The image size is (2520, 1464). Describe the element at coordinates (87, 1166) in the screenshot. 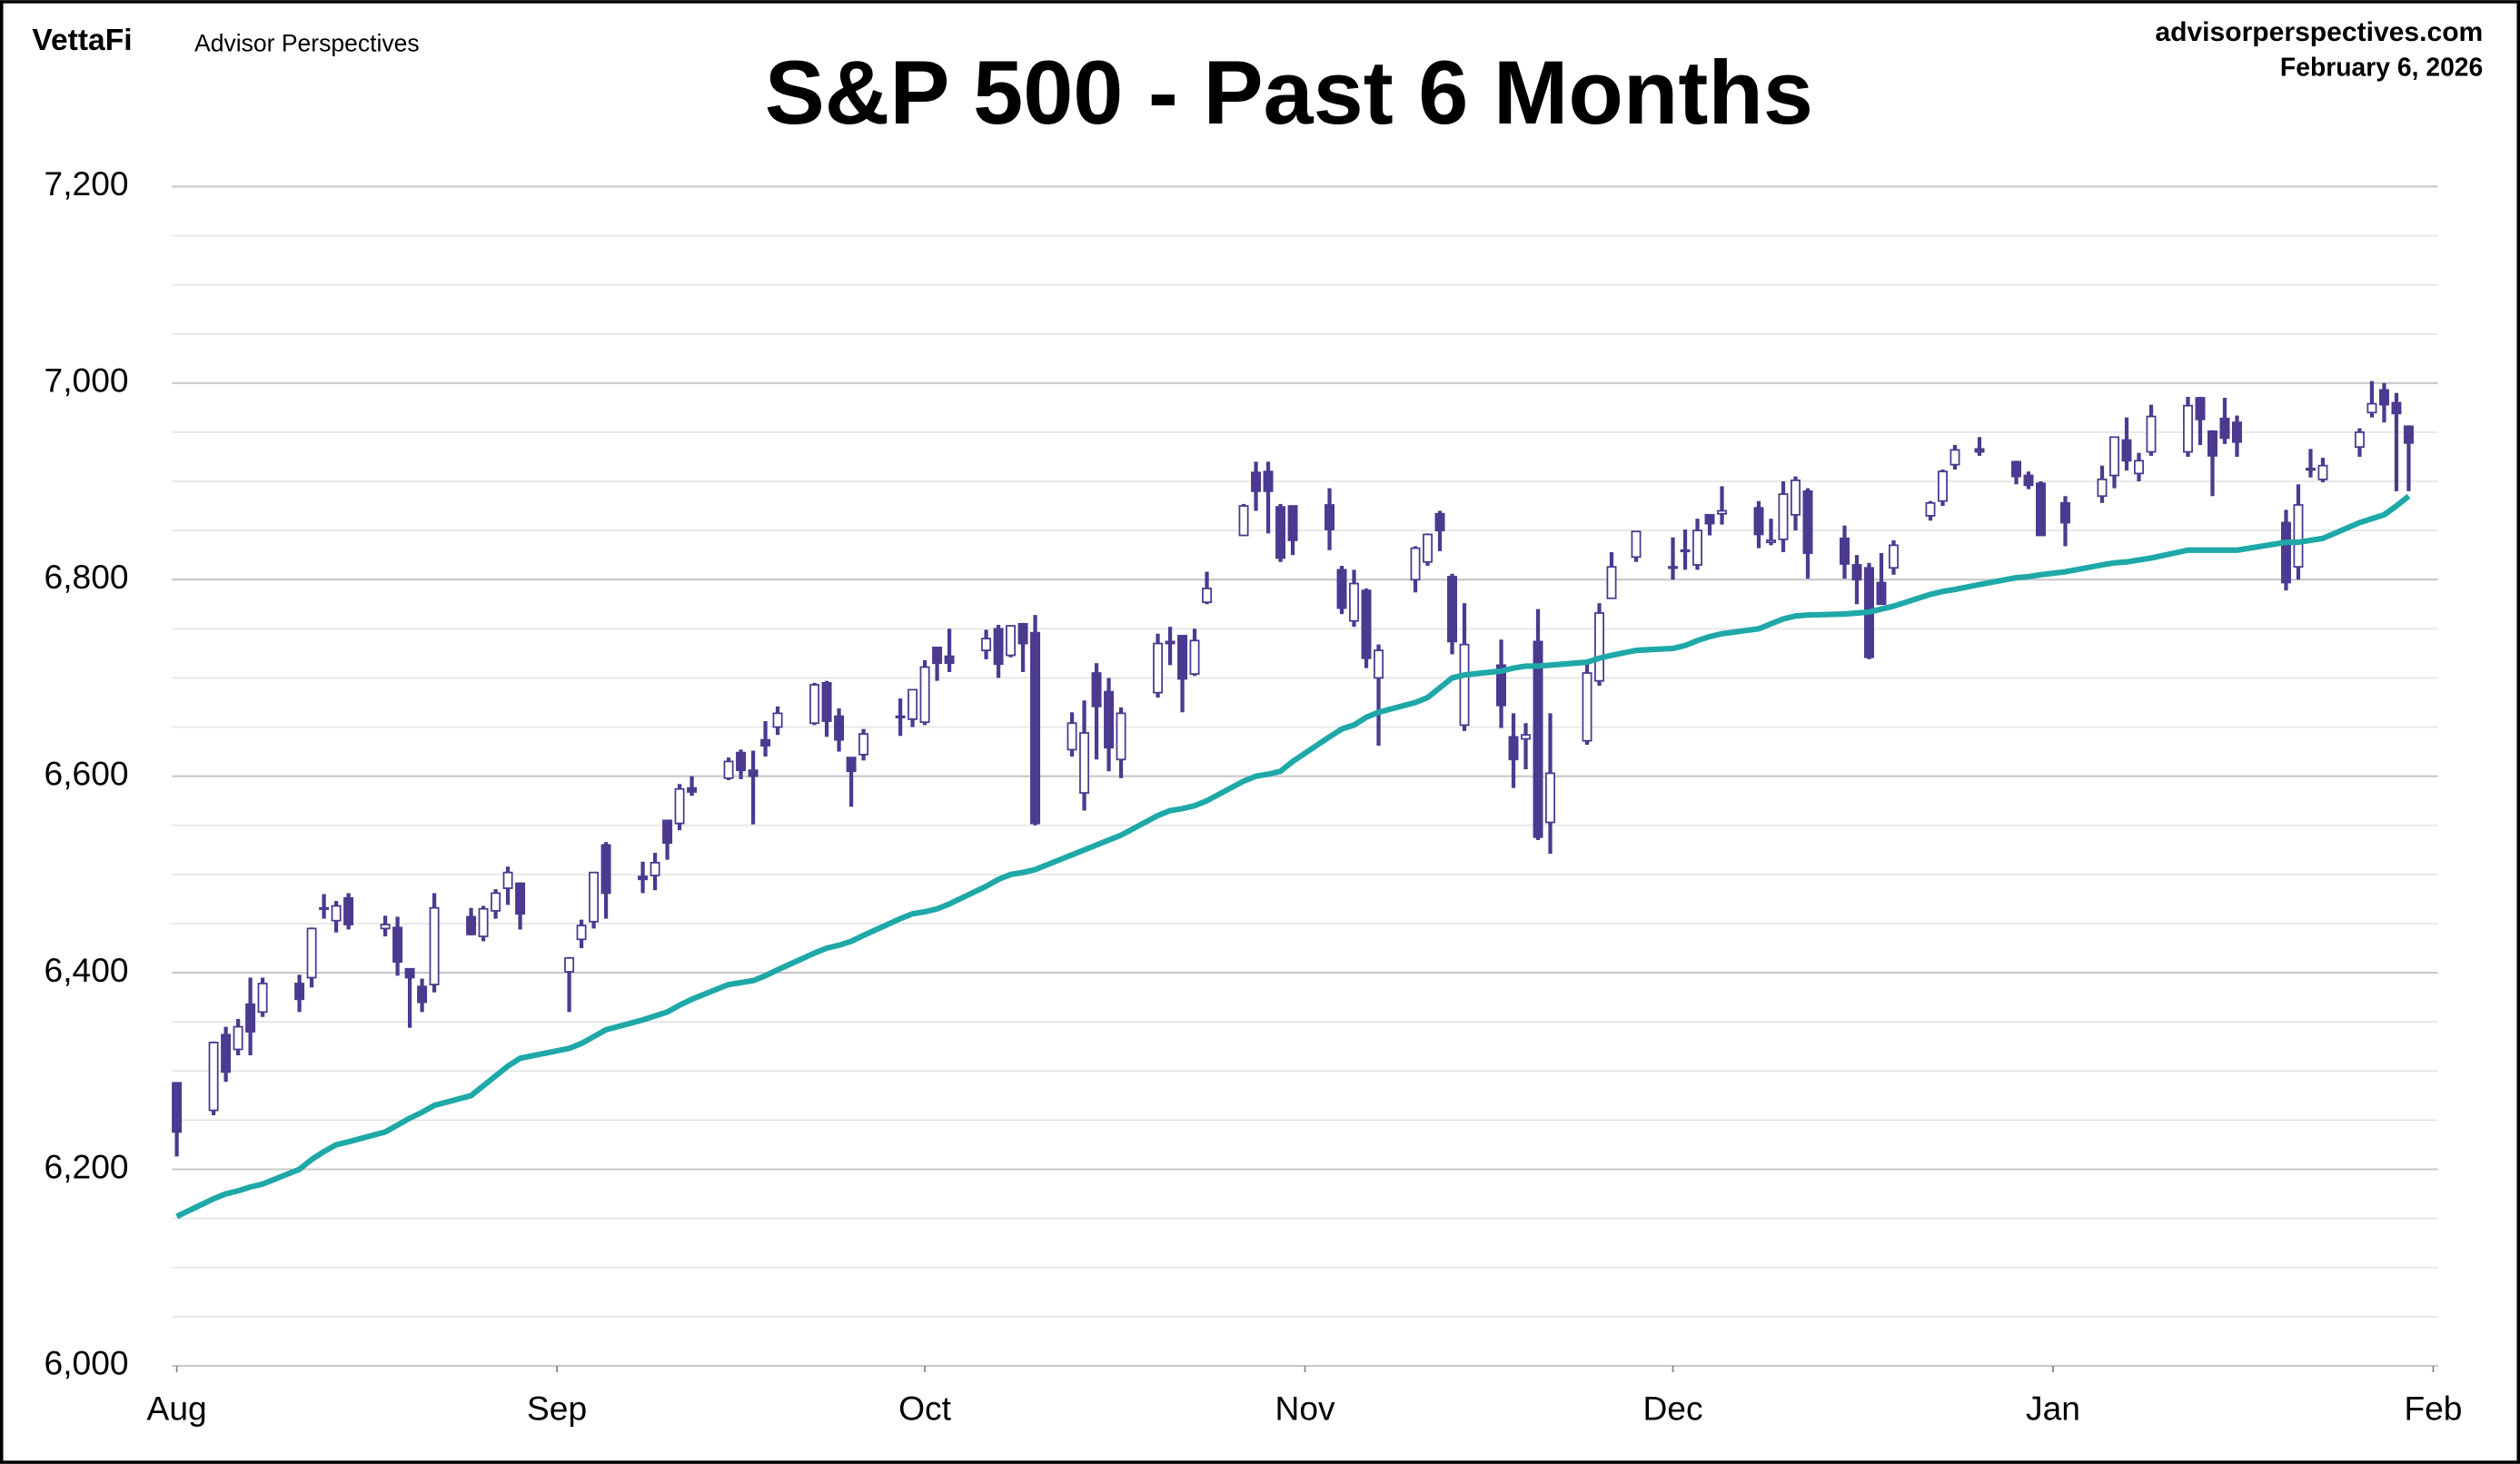

I see `y-tick-label: 6,200` at that location.